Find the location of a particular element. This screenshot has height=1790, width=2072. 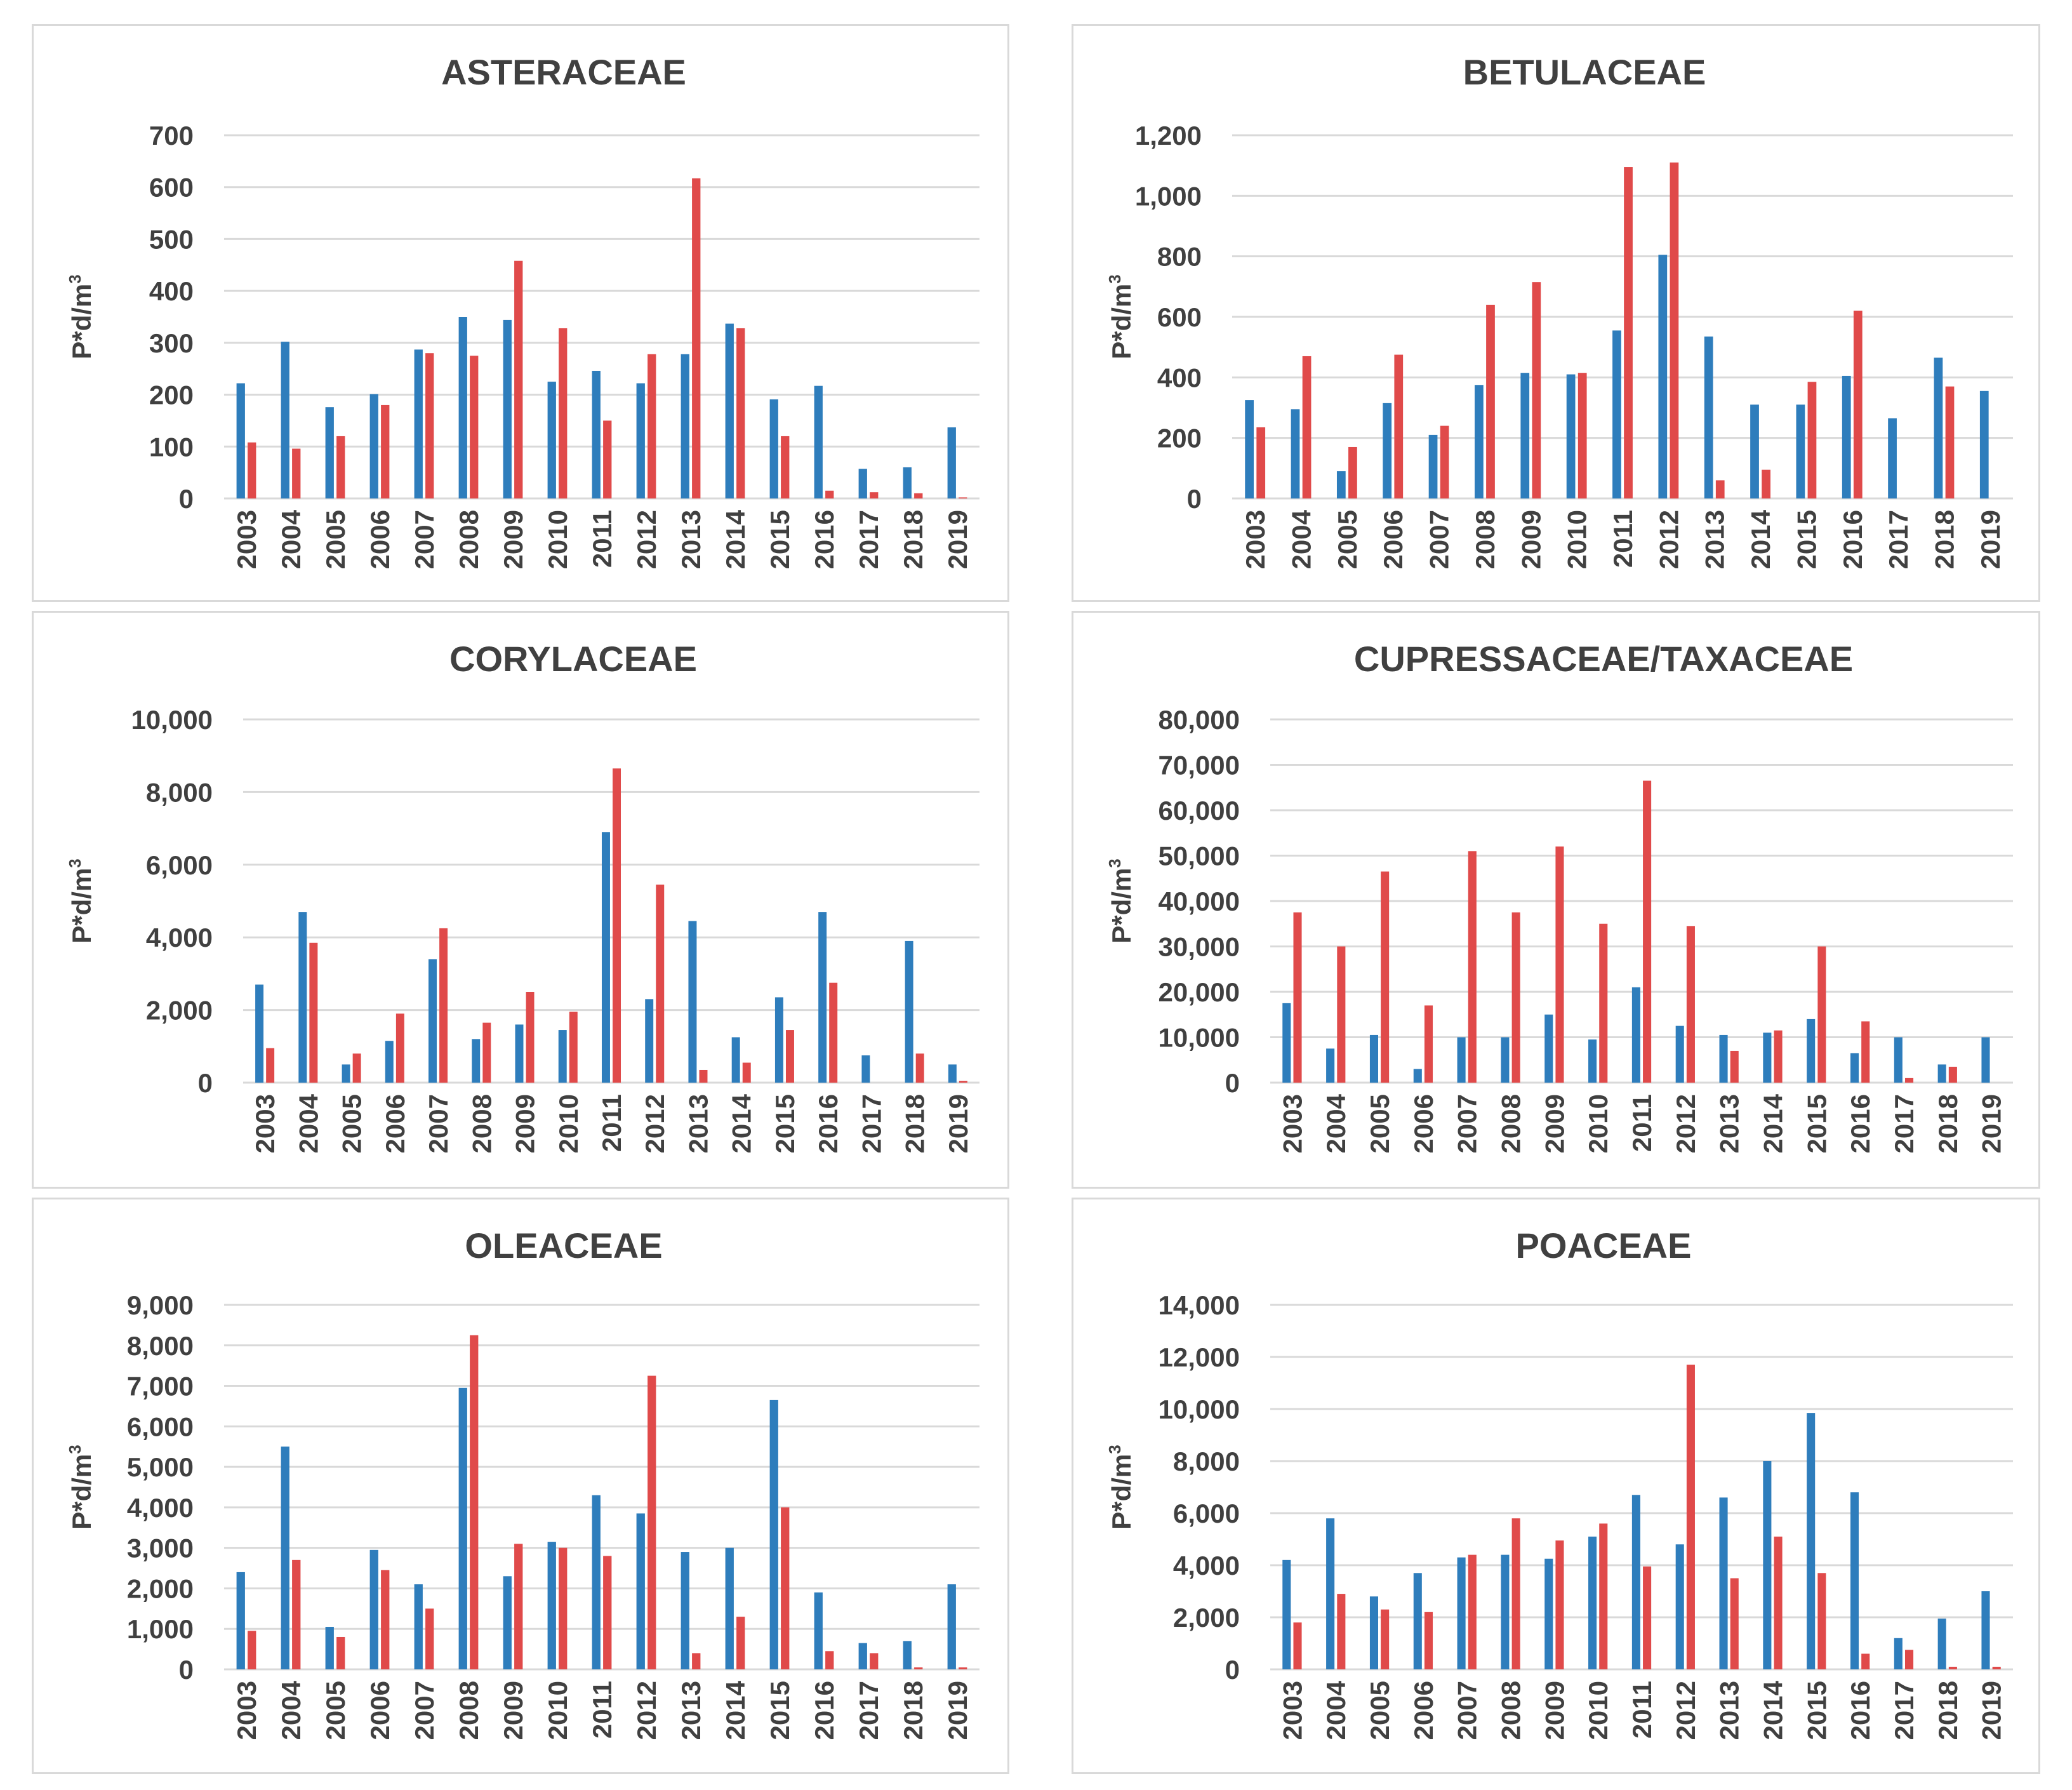

bar-series_a-2017 is located at coordinates (1898, 1060).